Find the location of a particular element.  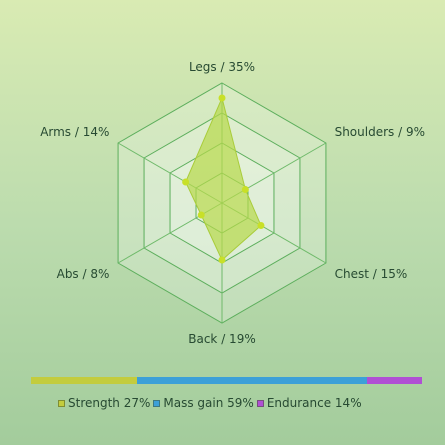

legend-swatch-endurance is located at coordinates (260, 403).